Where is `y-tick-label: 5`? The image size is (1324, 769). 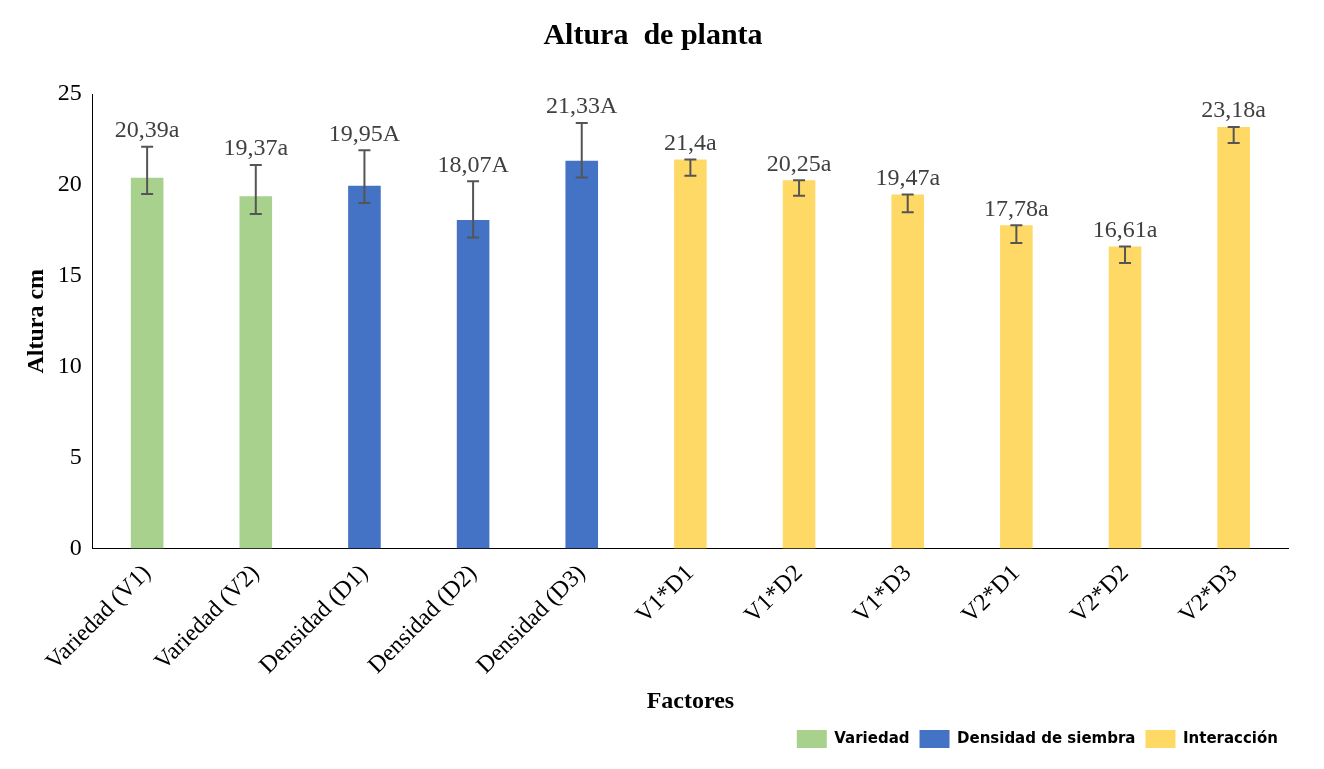 y-tick-label: 5 is located at coordinates (75, 455).